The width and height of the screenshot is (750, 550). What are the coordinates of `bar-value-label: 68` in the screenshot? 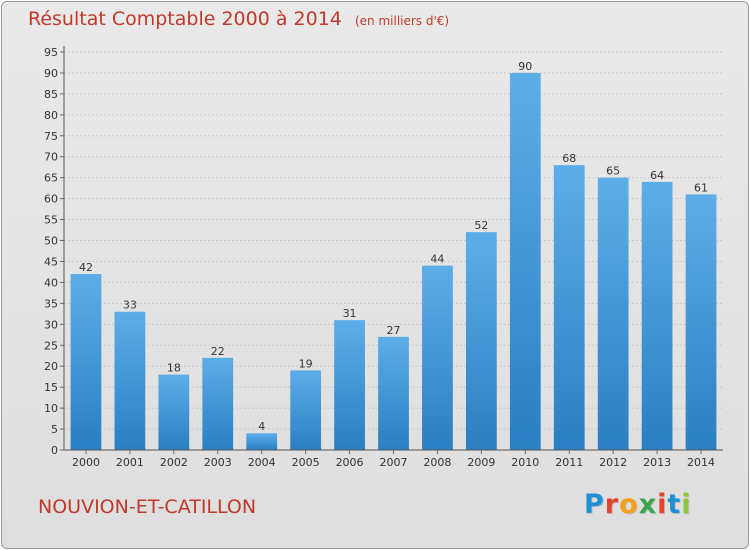 It's located at (569, 158).